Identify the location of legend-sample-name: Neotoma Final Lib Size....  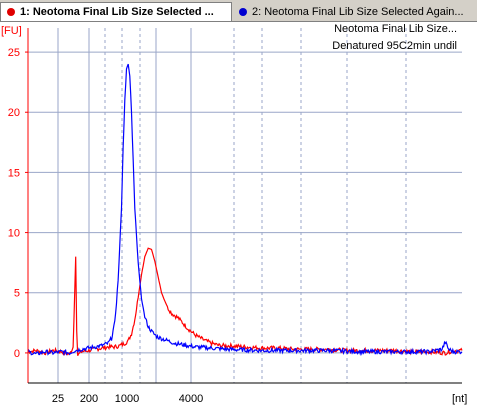
(395, 29).